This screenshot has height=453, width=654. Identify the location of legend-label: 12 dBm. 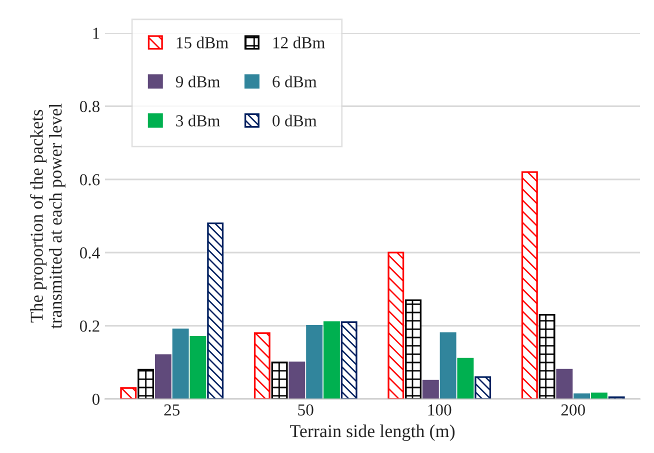
(299, 42).